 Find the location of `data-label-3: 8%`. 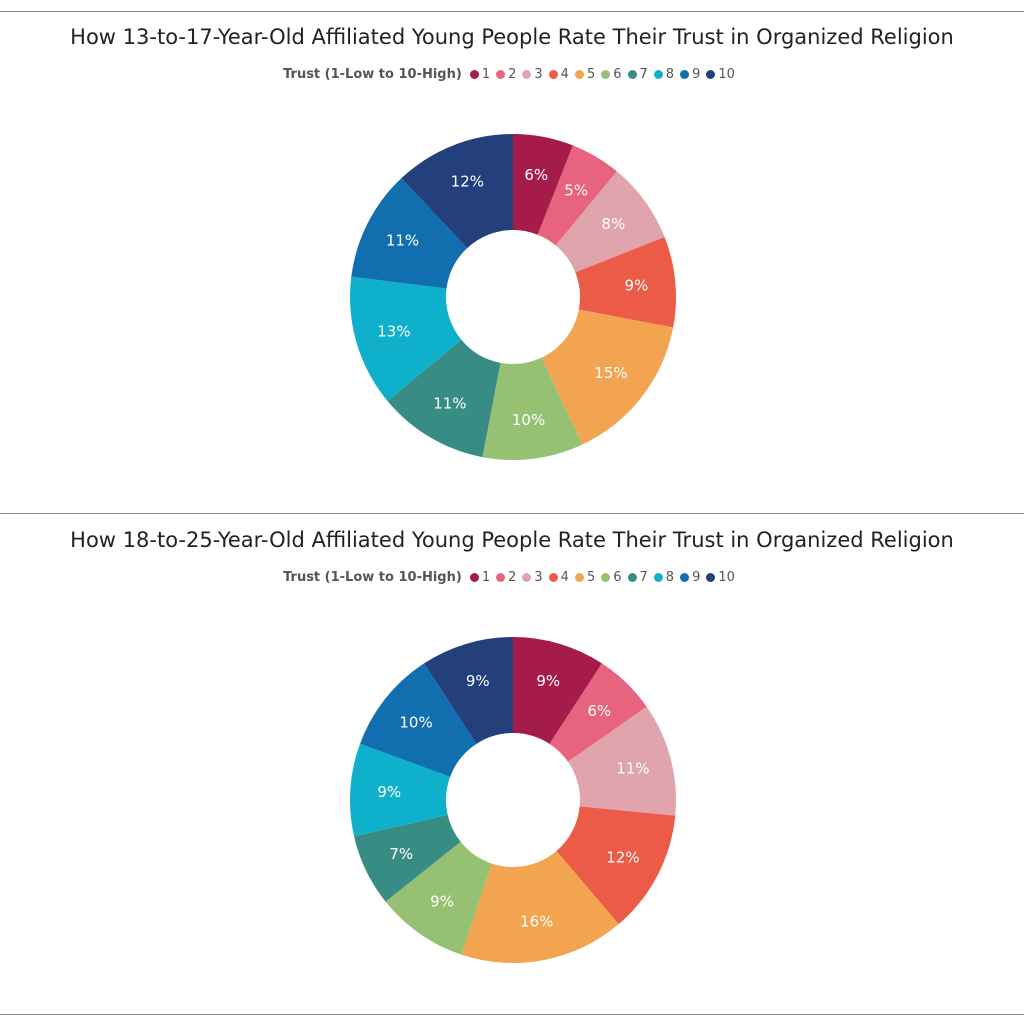

data-label-3: 8% is located at coordinates (613, 224).